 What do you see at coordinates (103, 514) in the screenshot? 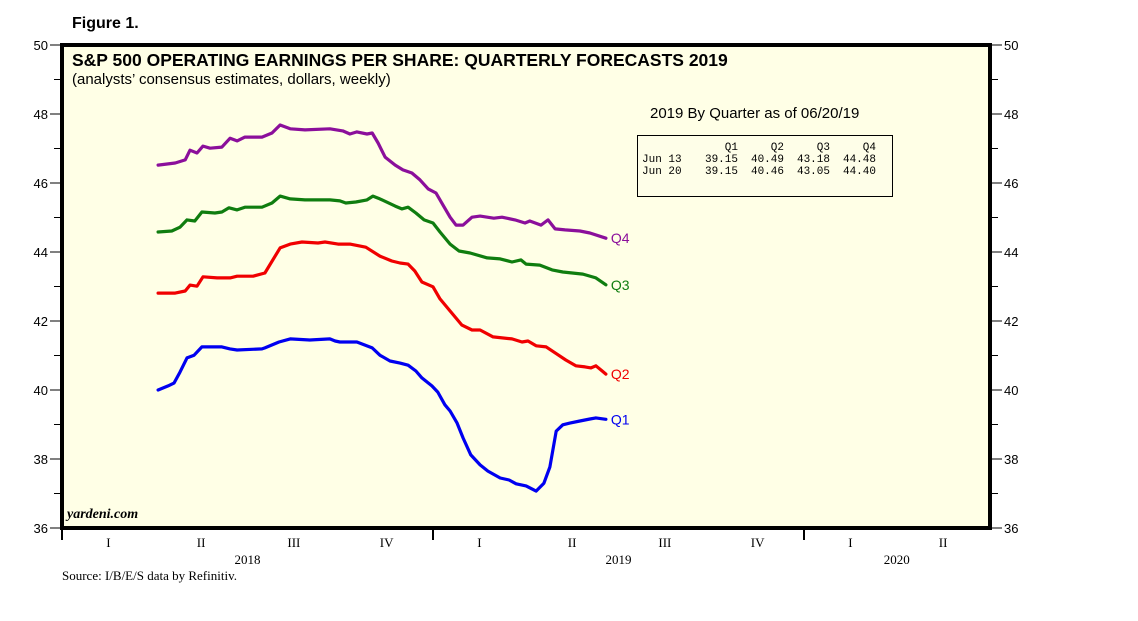
I see `watermark: yardeni.com` at bounding box center [103, 514].